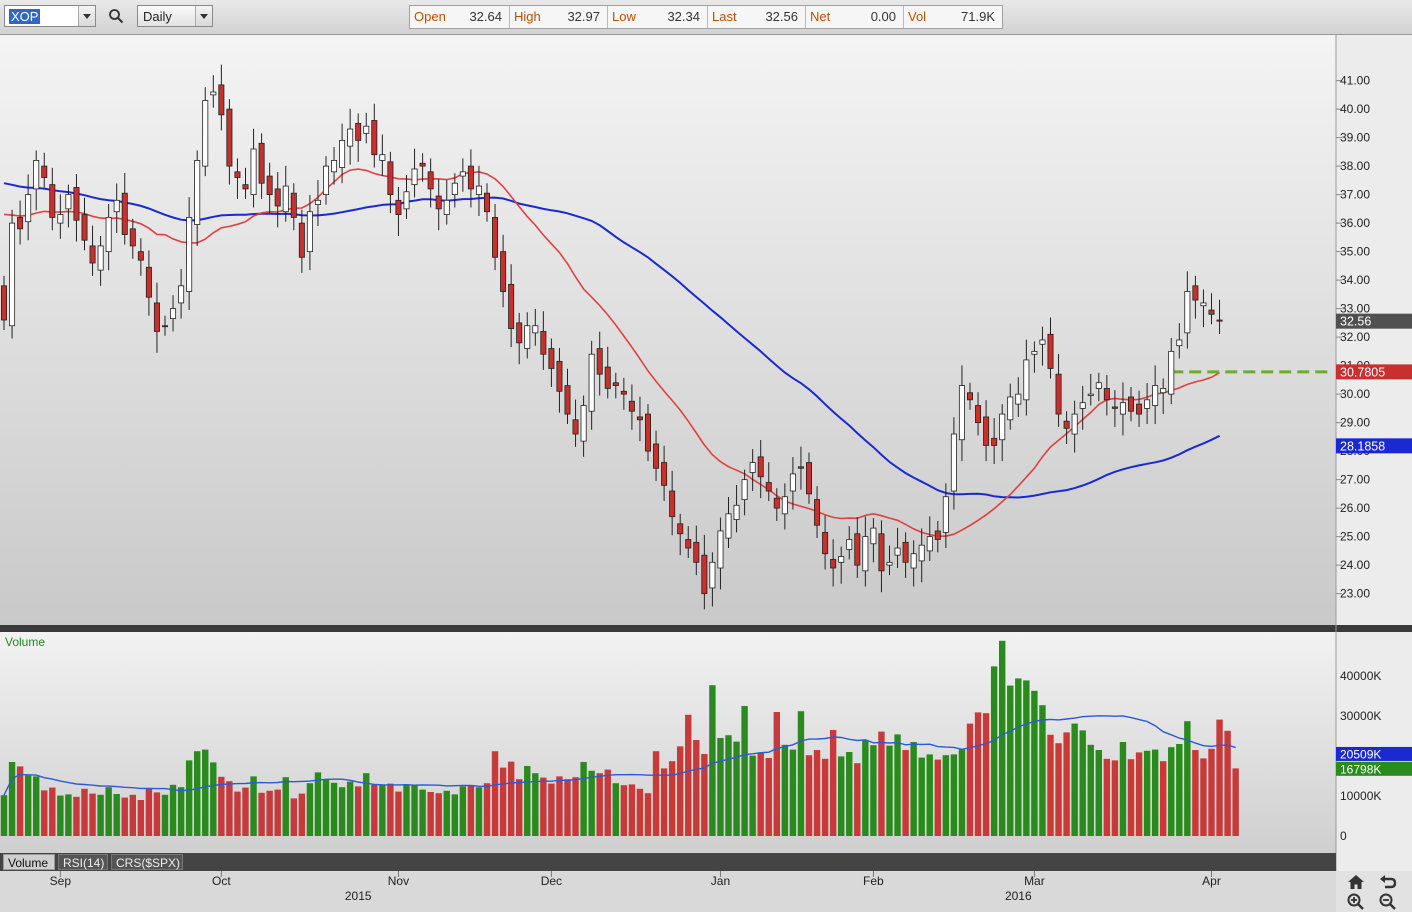 This screenshot has height=912, width=1412. I want to click on price-tick-label: 29.00, so click(1355, 423).